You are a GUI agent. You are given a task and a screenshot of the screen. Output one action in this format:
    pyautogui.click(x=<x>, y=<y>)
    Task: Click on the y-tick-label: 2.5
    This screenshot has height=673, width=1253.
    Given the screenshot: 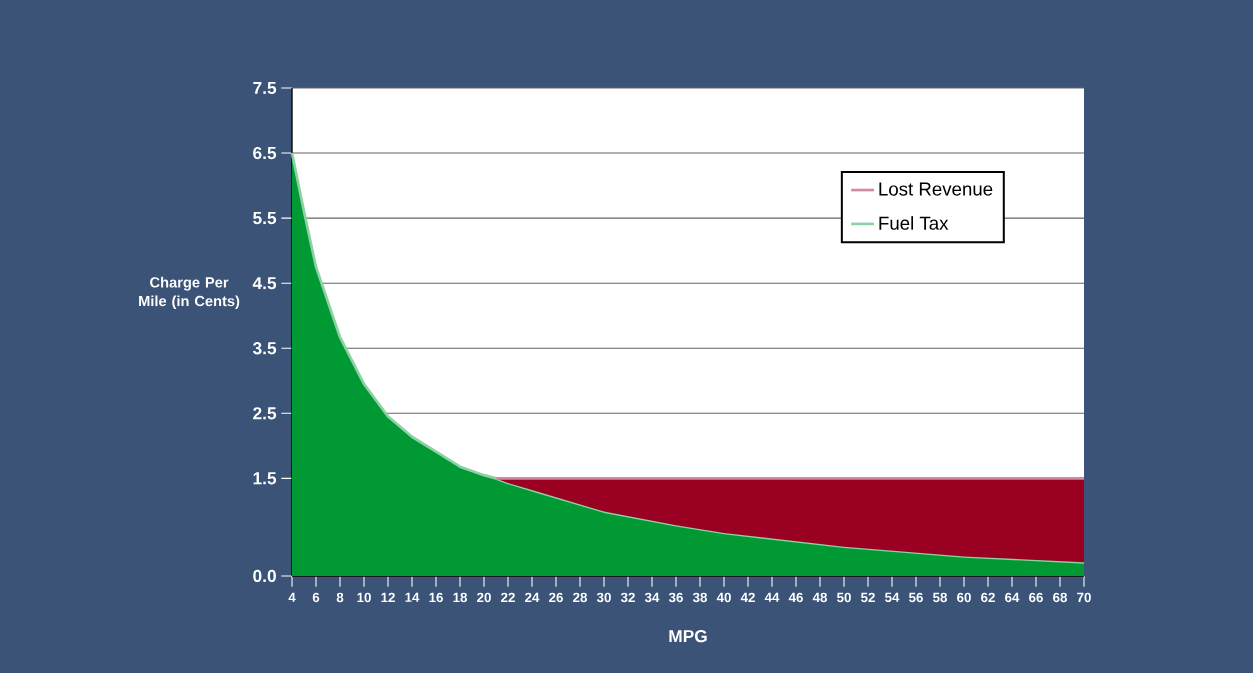 What is the action you would take?
    pyautogui.click(x=265, y=413)
    